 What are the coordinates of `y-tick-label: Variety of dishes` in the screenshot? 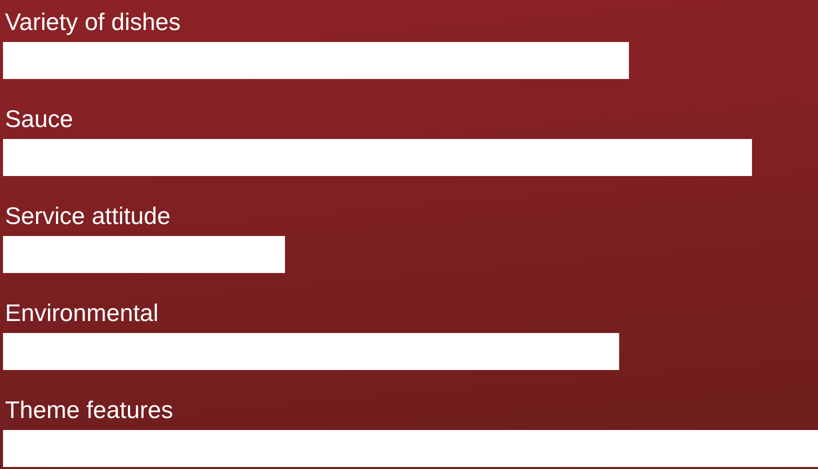 It's located at (93, 22).